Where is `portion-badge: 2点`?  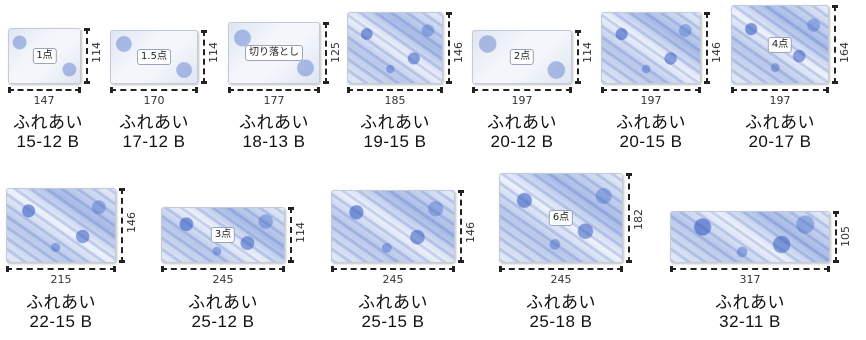 portion-badge: 2点 is located at coordinates (522, 57).